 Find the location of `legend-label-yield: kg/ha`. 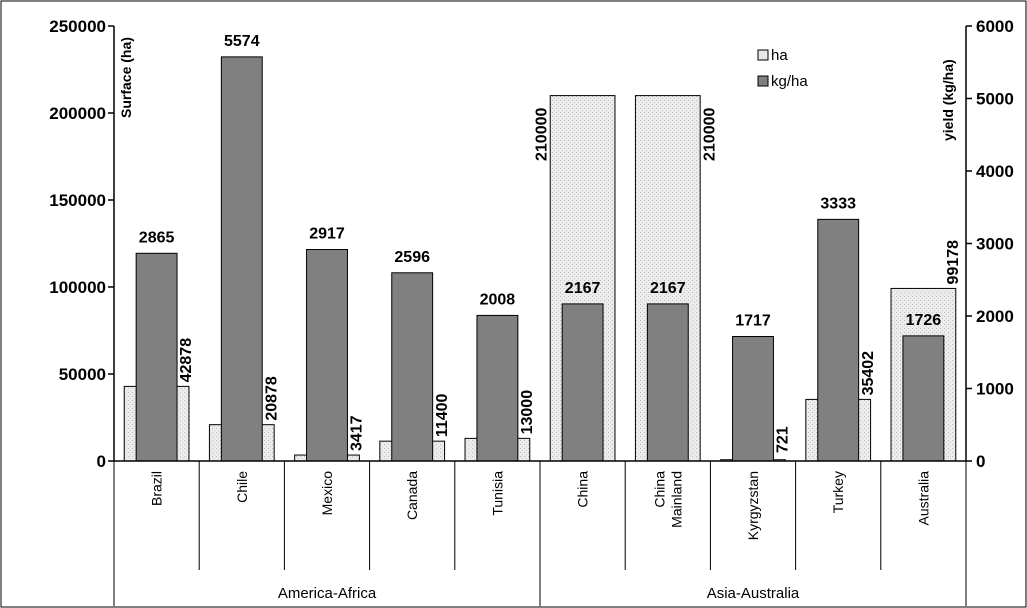

legend-label-yield: kg/ha is located at coordinates (789, 81).